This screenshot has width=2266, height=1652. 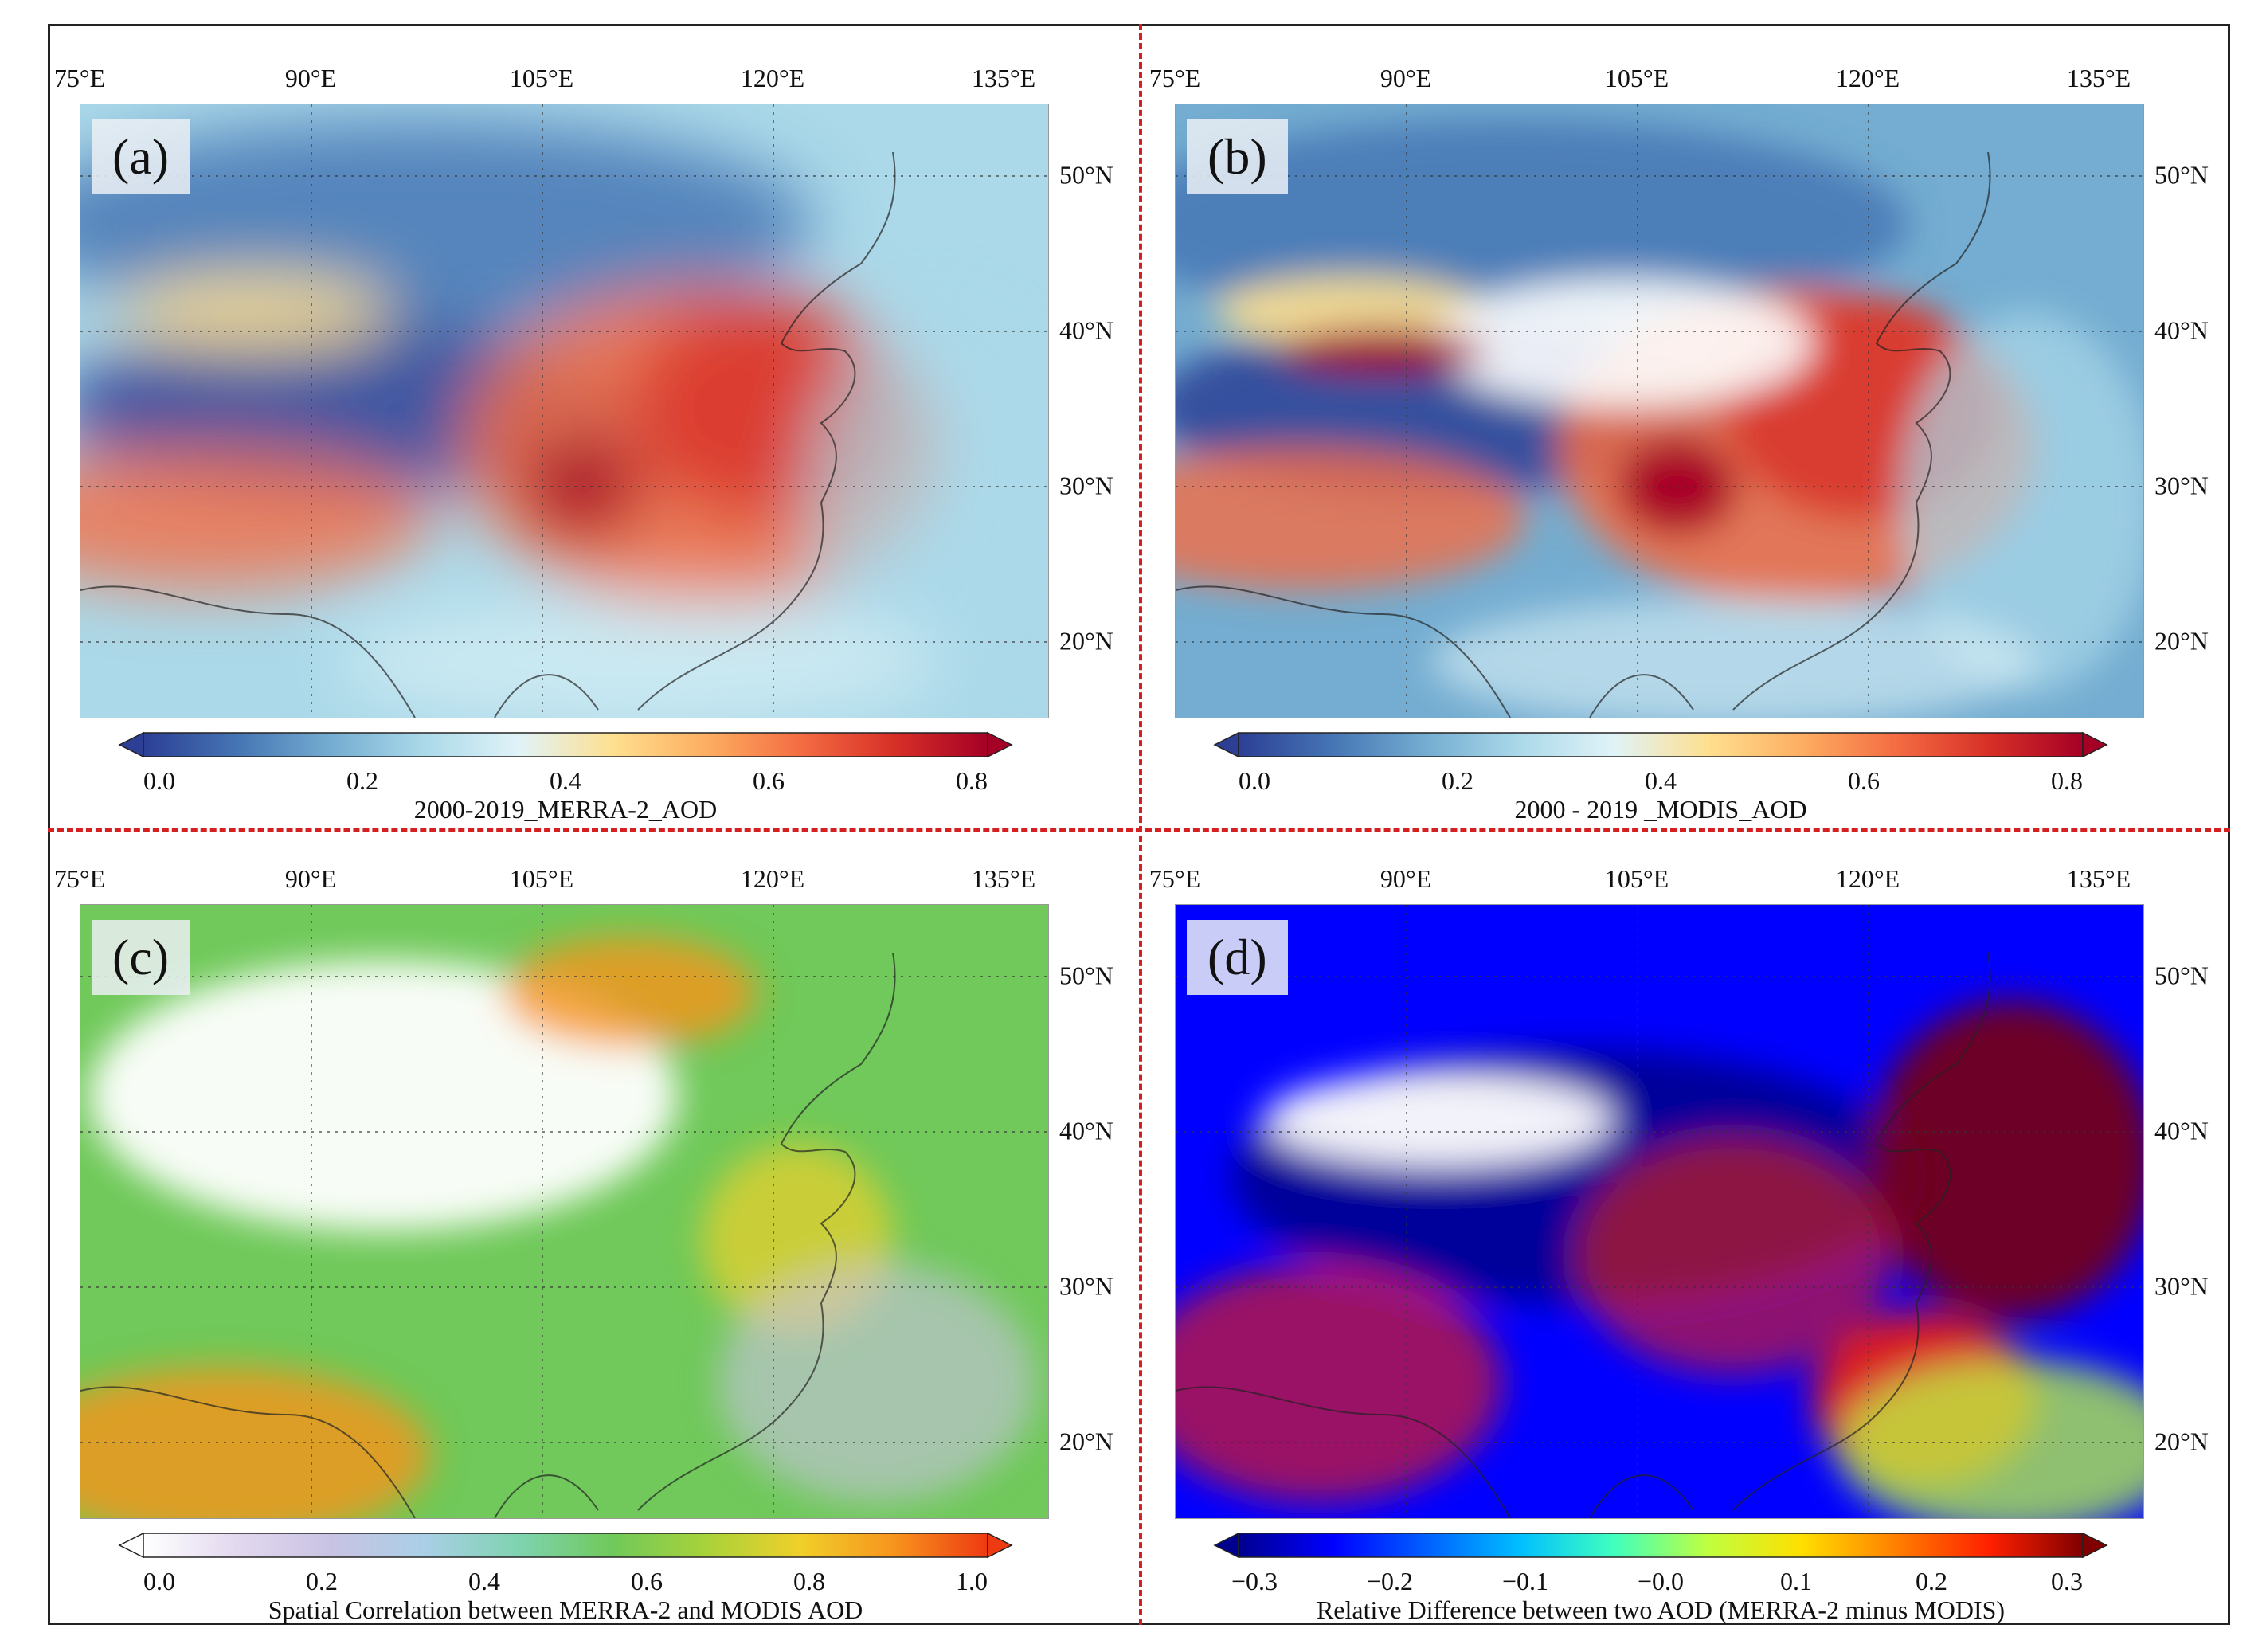 What do you see at coordinates (383, 1096) in the screenshot?
I see `low-correlation-plateau` at bounding box center [383, 1096].